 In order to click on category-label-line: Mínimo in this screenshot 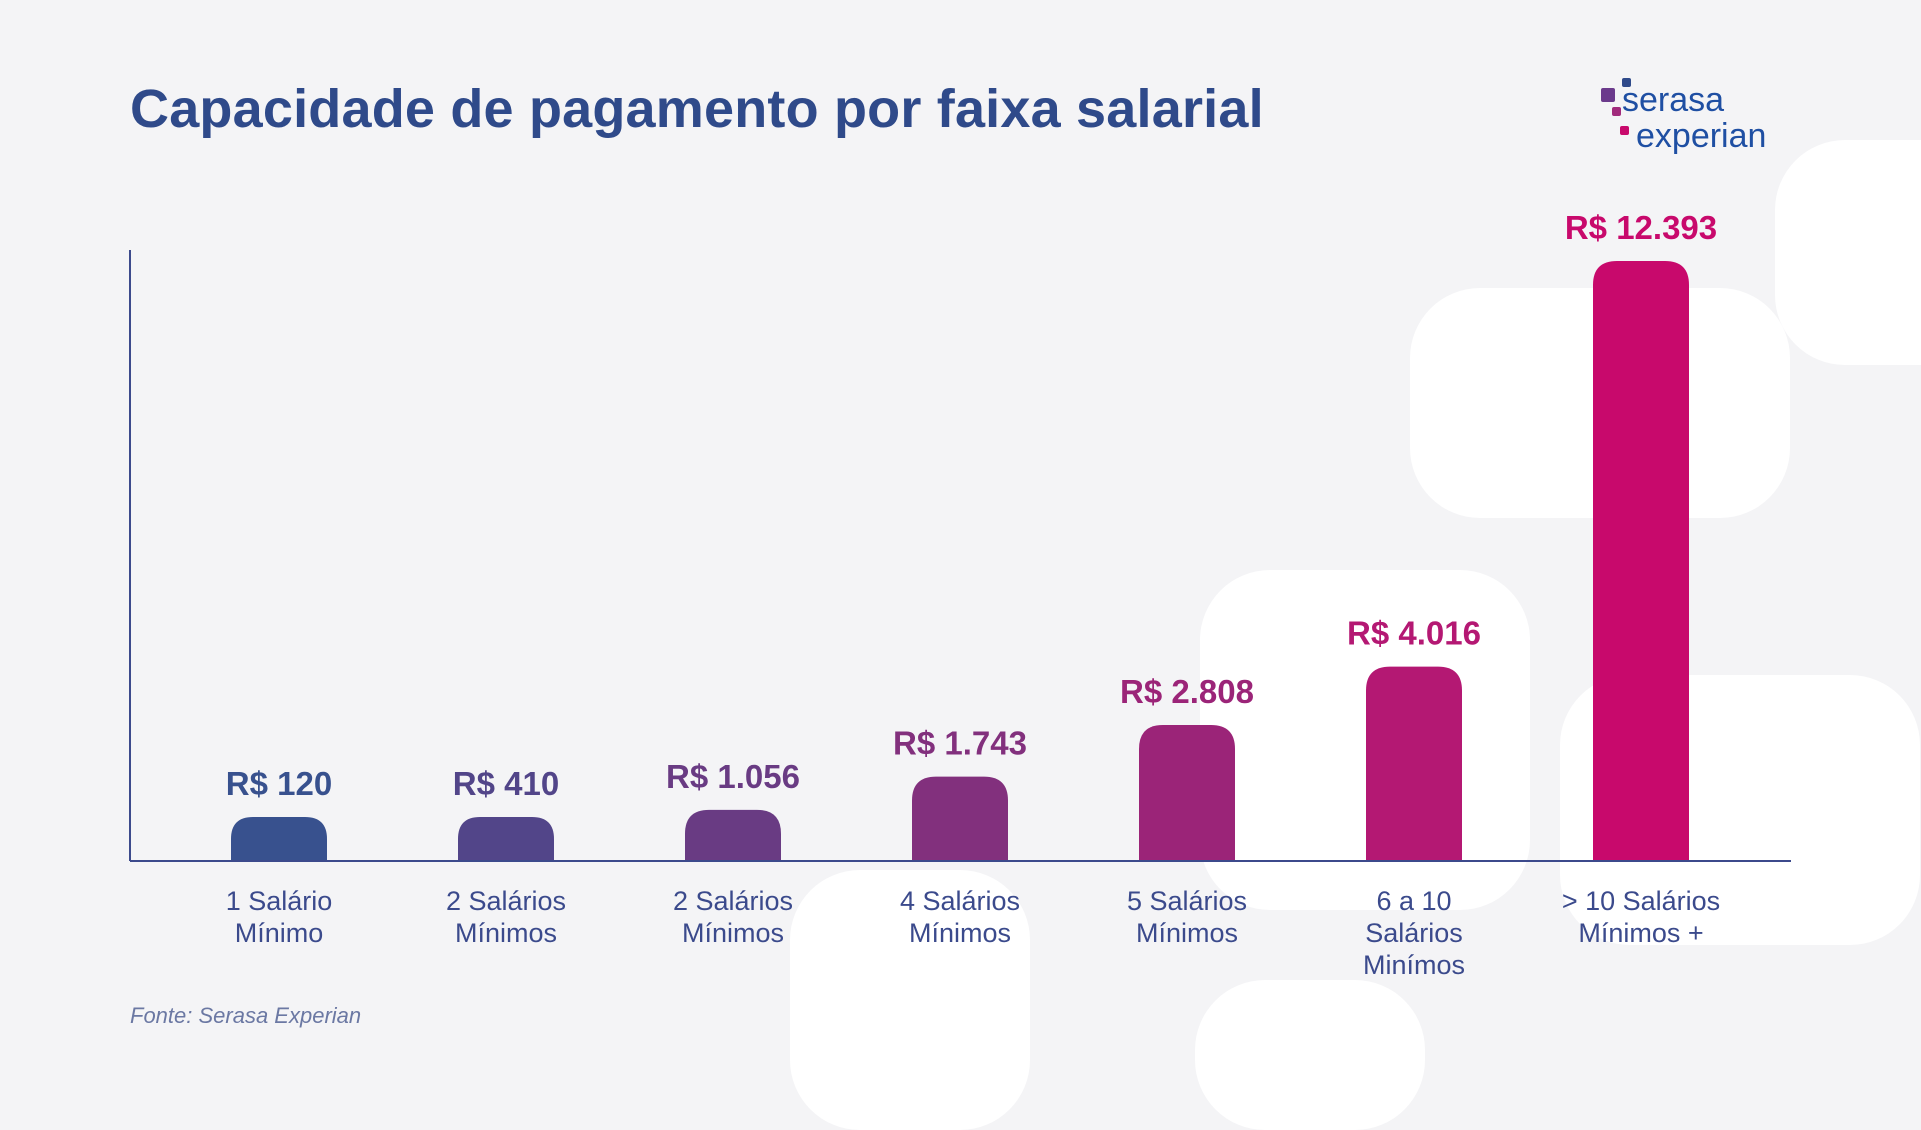, I will do `click(279, 933)`.